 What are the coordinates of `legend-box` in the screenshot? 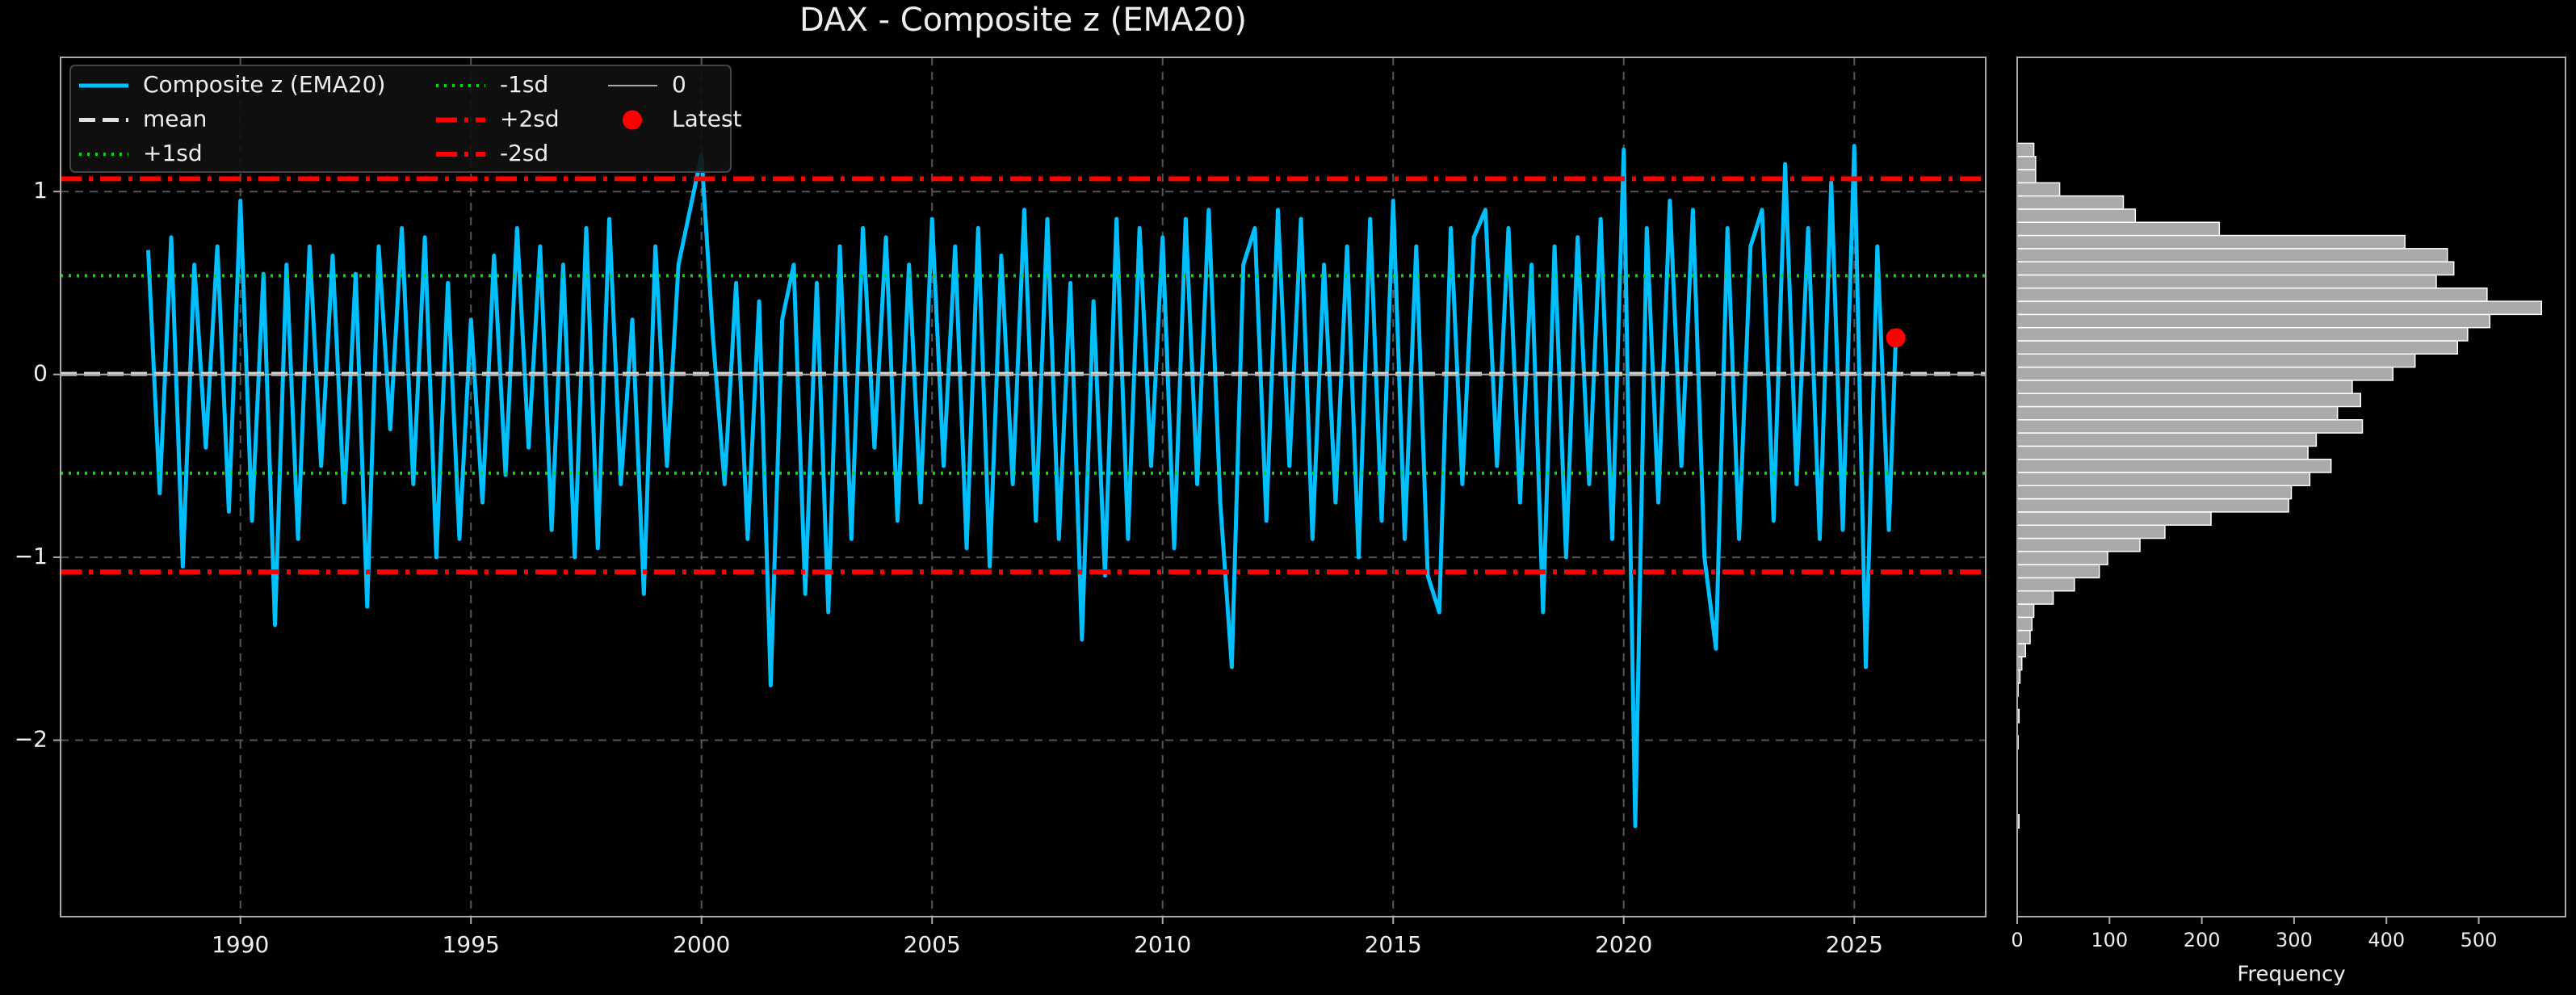 It's located at (400, 119).